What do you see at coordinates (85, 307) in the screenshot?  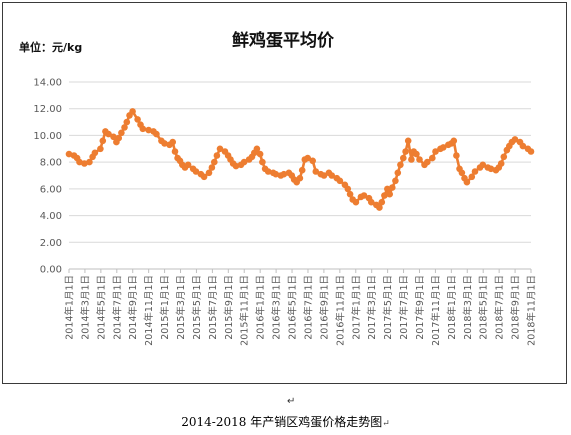 I see `x-tick-label: 2014年3月1日` at bounding box center [85, 307].